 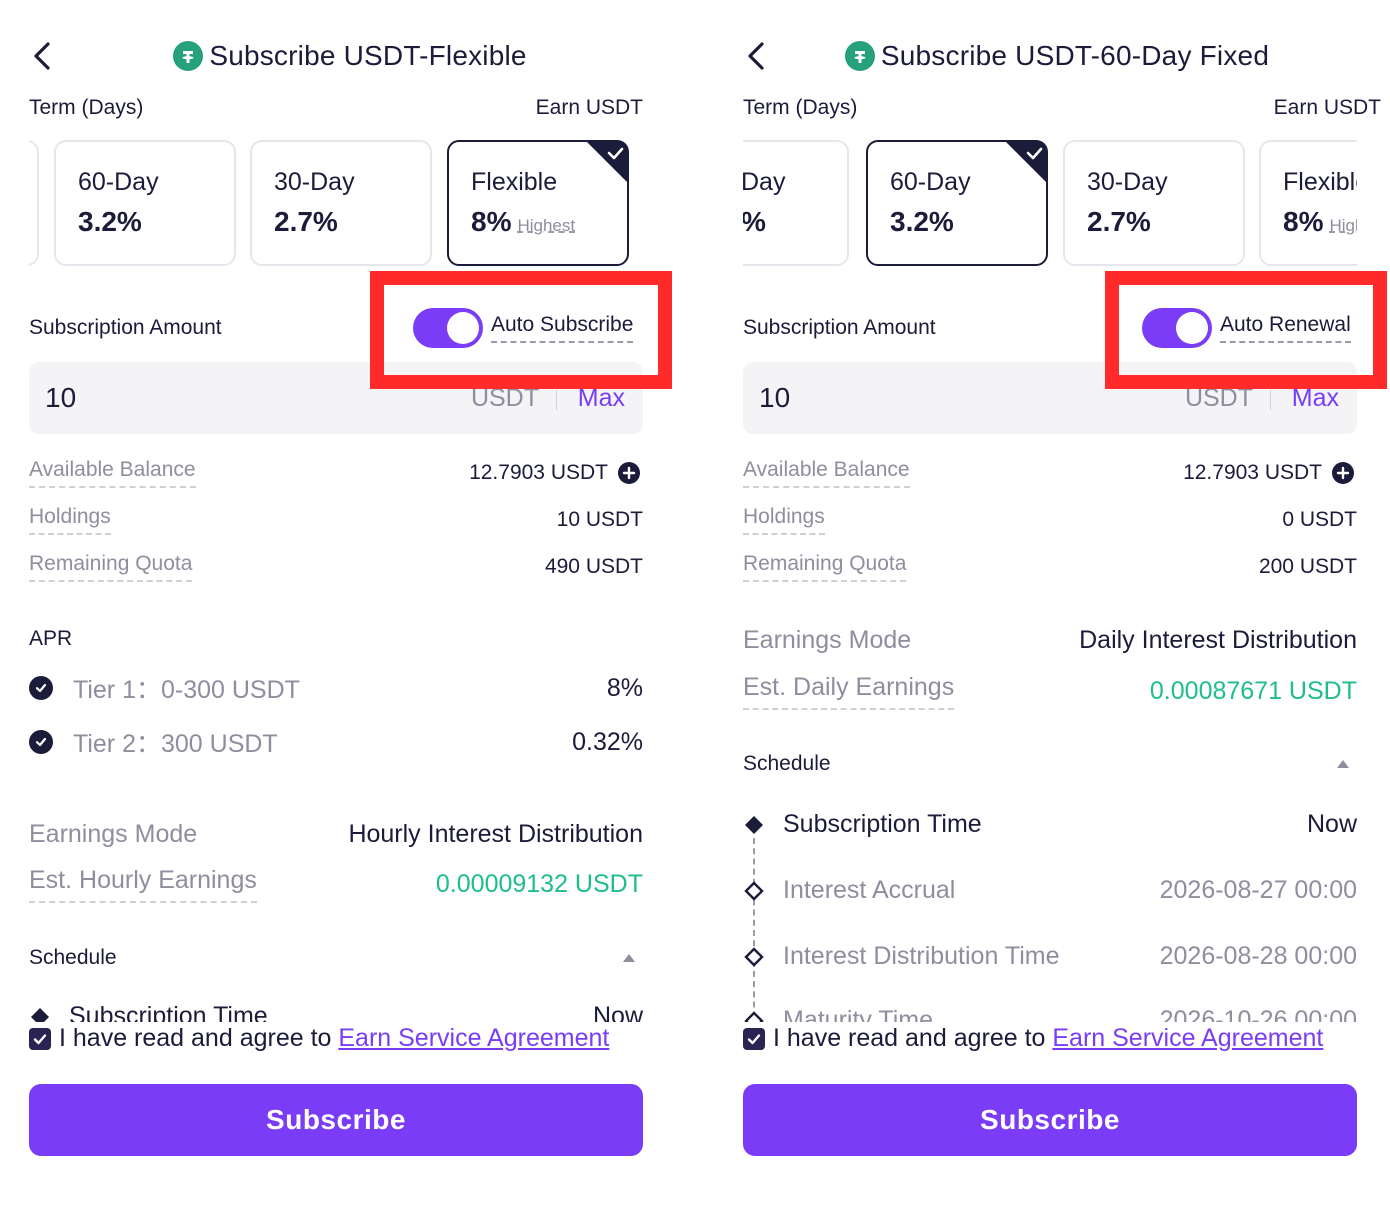 What do you see at coordinates (1050, 473) in the screenshot?
I see `available-balance-row: Available Balance 12.7903 USDT` at bounding box center [1050, 473].